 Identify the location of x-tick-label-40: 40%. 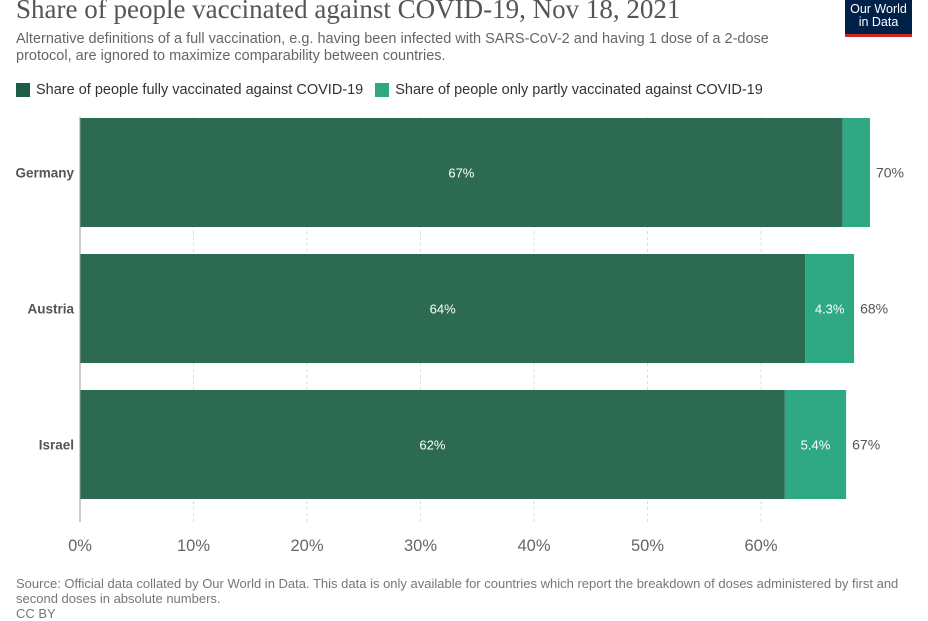
(533, 546).